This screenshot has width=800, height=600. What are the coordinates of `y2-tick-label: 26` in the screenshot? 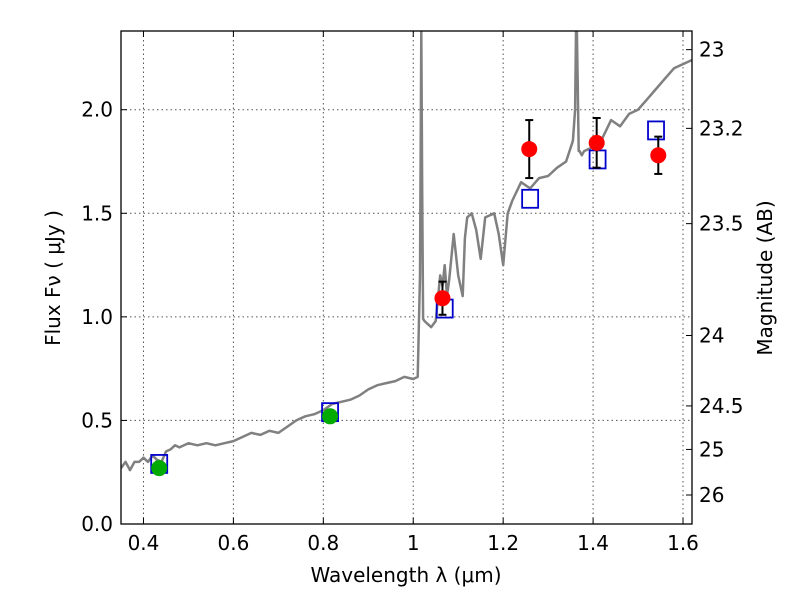 It's located at (711, 495).